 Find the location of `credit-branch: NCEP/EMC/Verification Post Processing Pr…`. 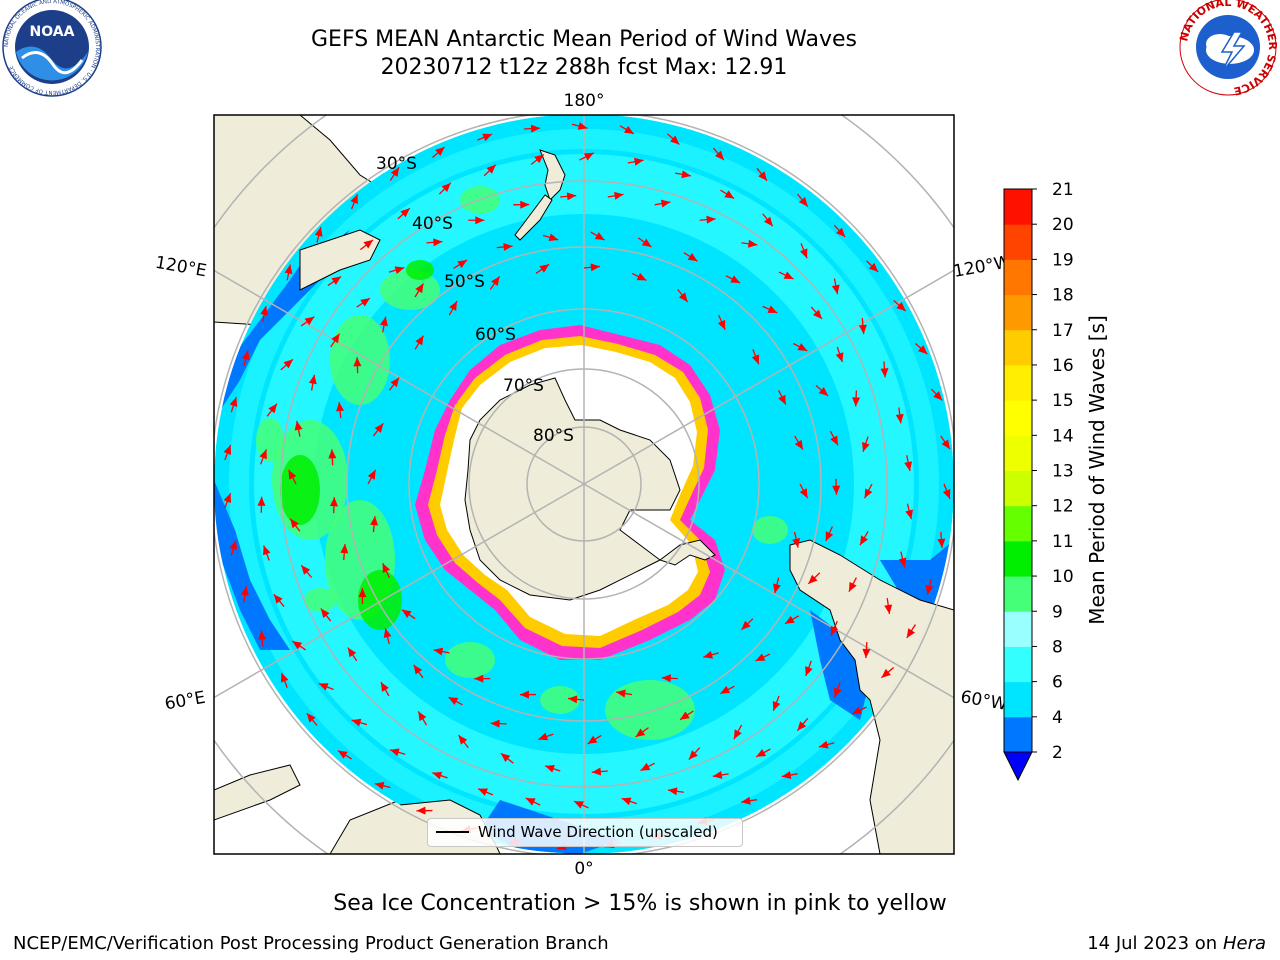

credit-branch: NCEP/EMC/Verification Post Processing Pr… is located at coordinates (311, 943).